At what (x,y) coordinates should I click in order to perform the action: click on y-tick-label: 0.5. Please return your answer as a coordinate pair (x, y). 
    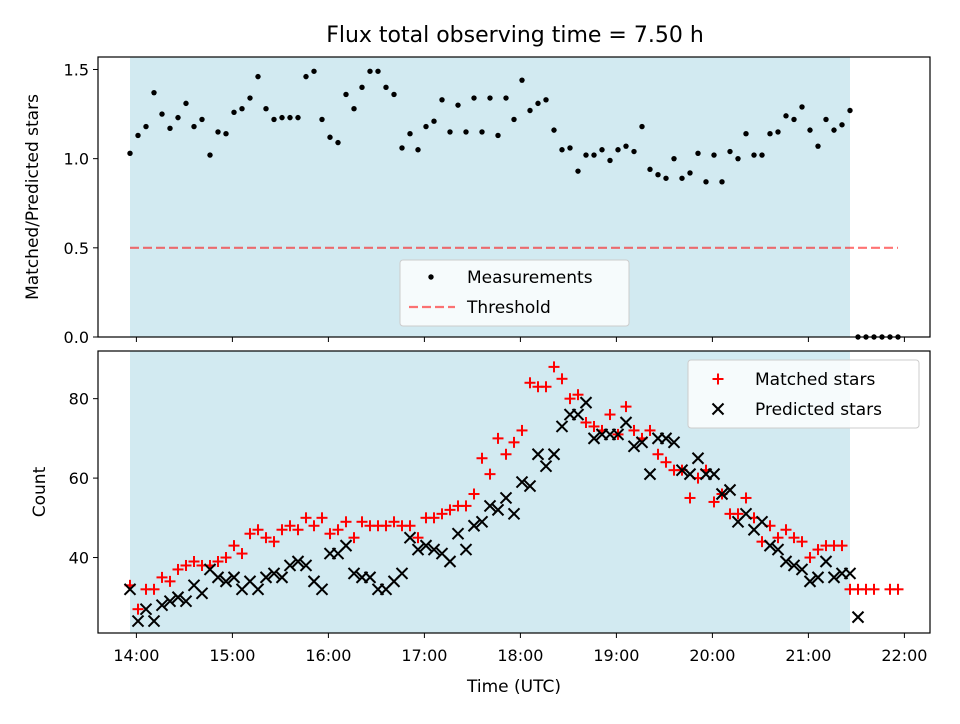
    Looking at the image, I should click on (76, 248).